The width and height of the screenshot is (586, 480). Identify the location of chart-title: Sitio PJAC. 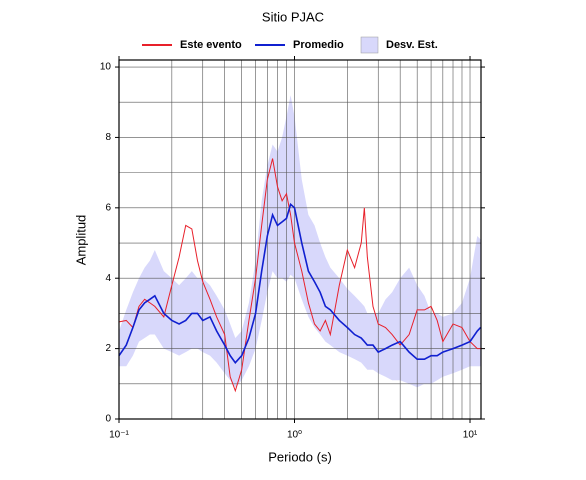
(293, 16).